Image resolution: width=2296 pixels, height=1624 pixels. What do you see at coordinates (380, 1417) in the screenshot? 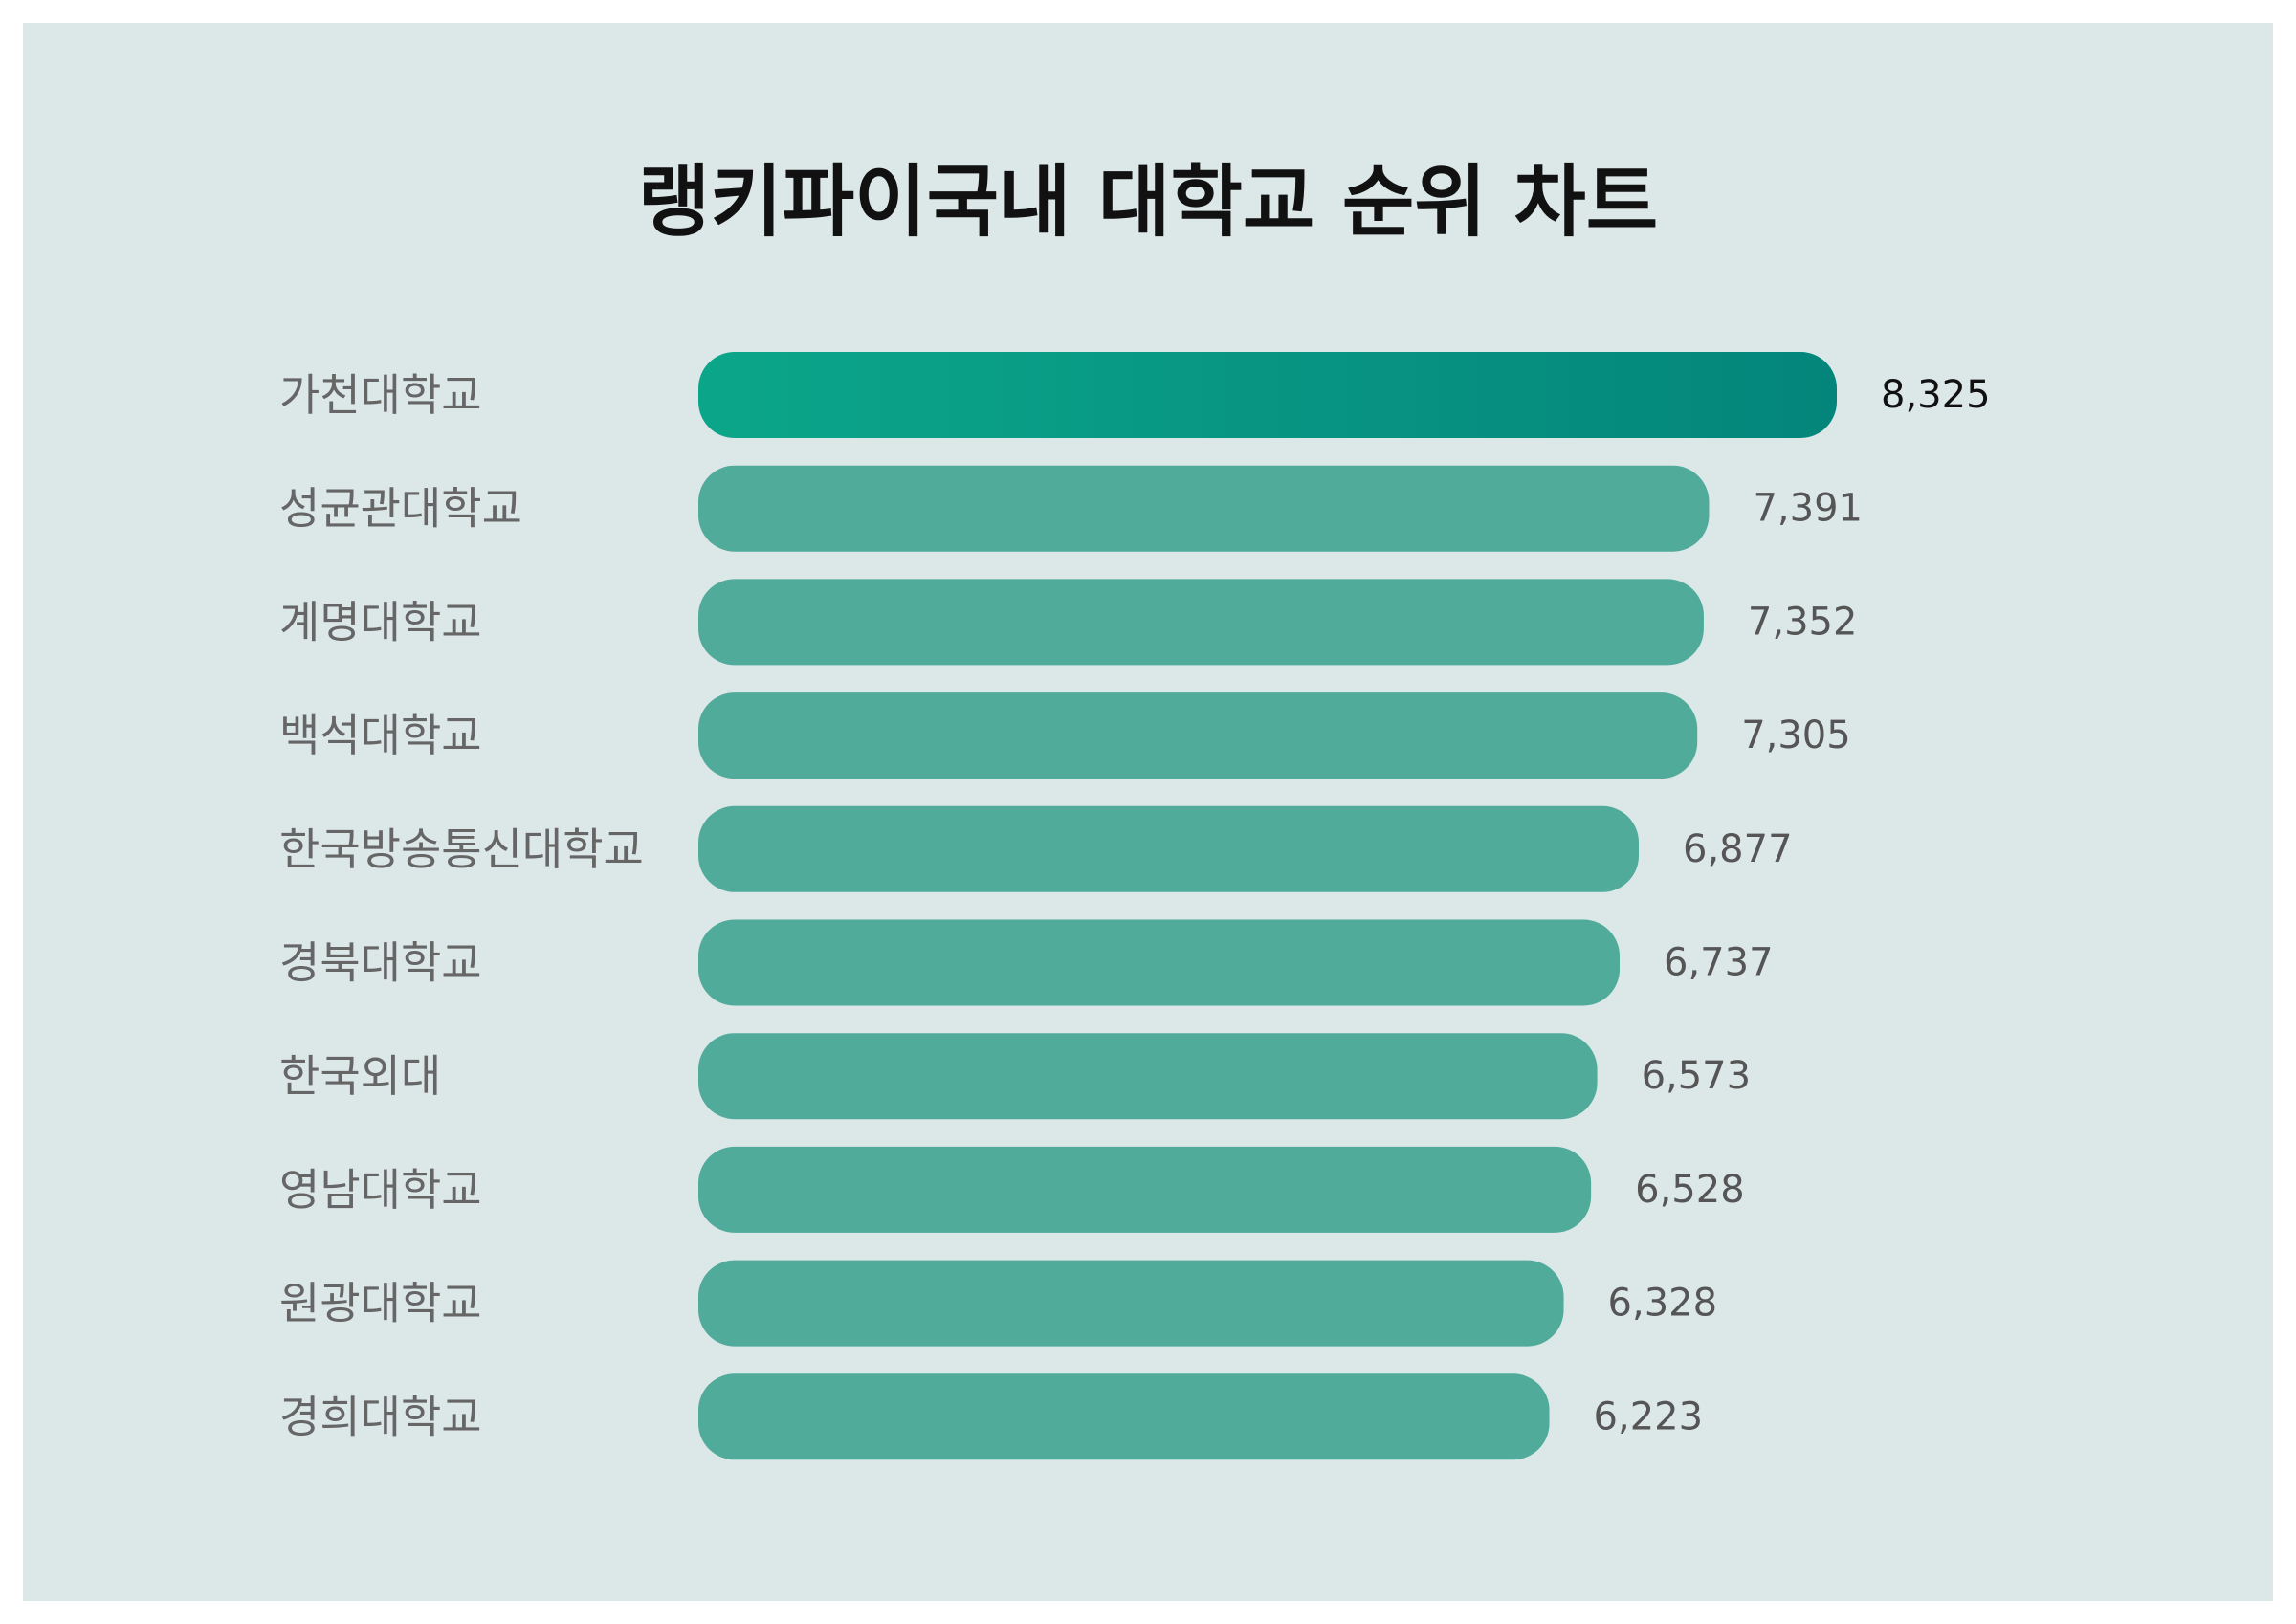
I see `category-label: 경희대학교` at bounding box center [380, 1417].